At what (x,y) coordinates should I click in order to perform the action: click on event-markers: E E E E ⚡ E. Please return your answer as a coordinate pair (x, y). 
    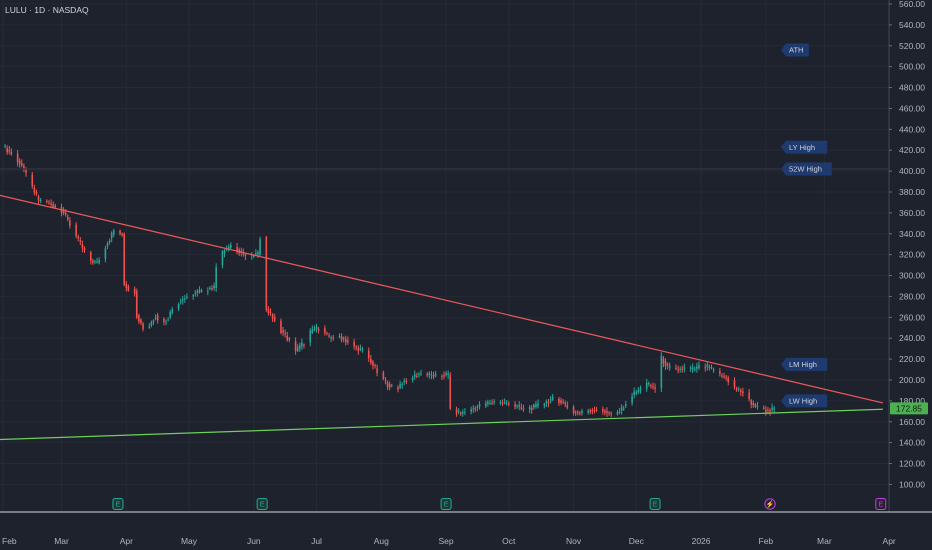
    Looking at the image, I should click on (499, 504).